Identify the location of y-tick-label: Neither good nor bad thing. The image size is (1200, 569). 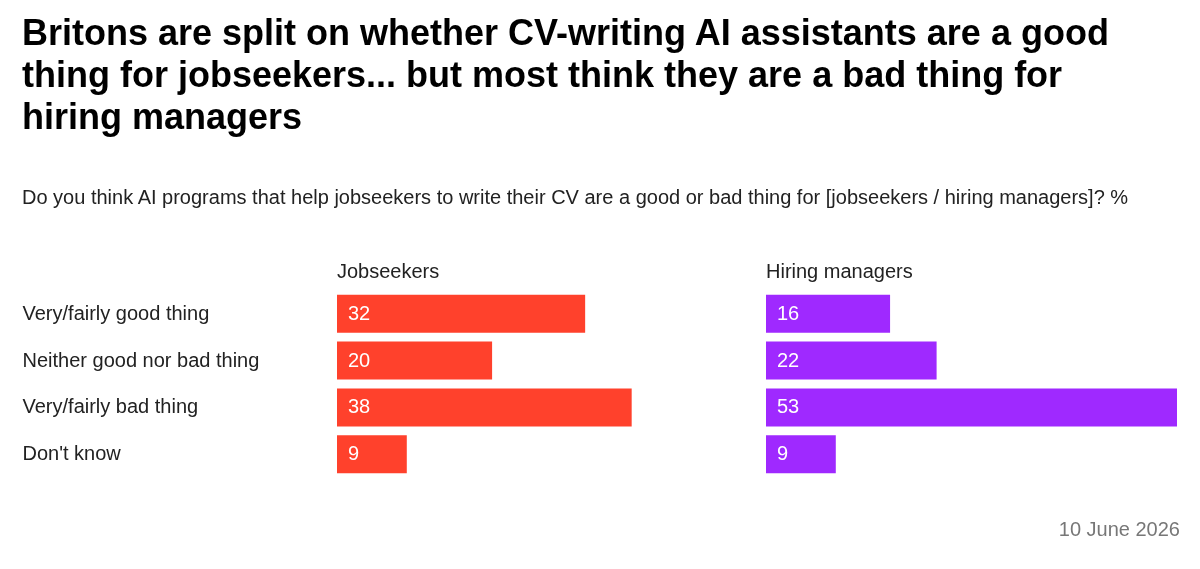
(141, 359).